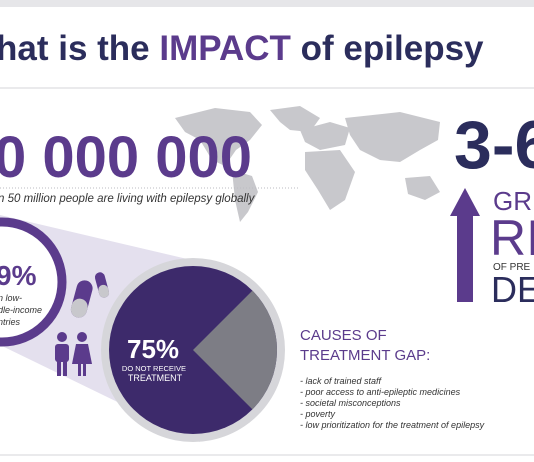  I want to click on income-ring, so click(33, 282).